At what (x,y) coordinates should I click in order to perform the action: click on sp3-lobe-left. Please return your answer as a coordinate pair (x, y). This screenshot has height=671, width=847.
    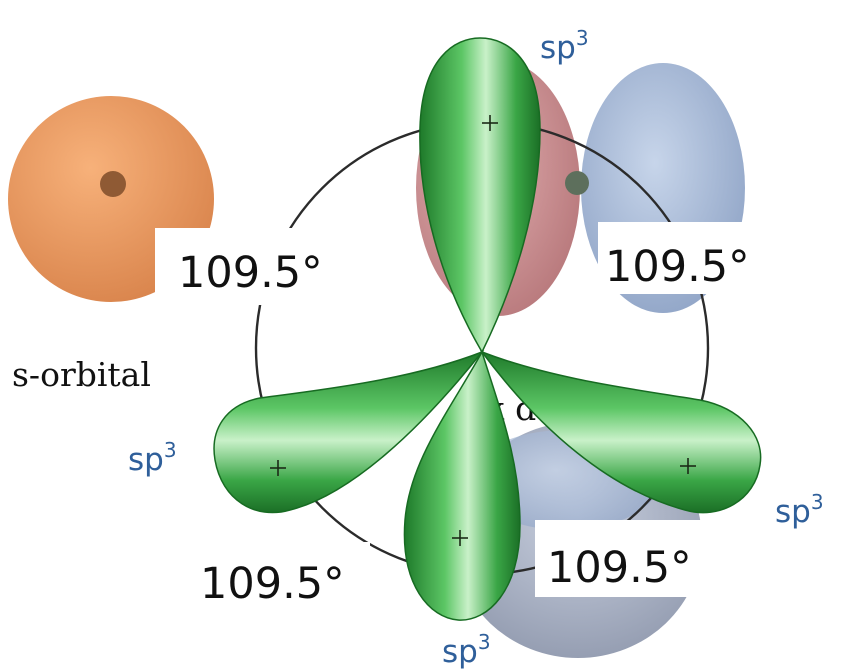
    Looking at the image, I should click on (349, 432).